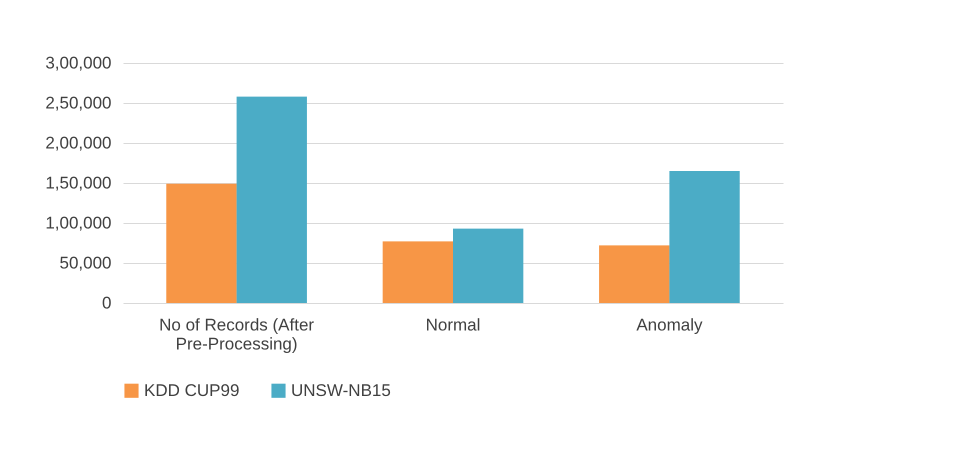 The image size is (958, 473). Describe the element at coordinates (669, 325) in the screenshot. I see `x-tick-label: Anomaly` at that location.